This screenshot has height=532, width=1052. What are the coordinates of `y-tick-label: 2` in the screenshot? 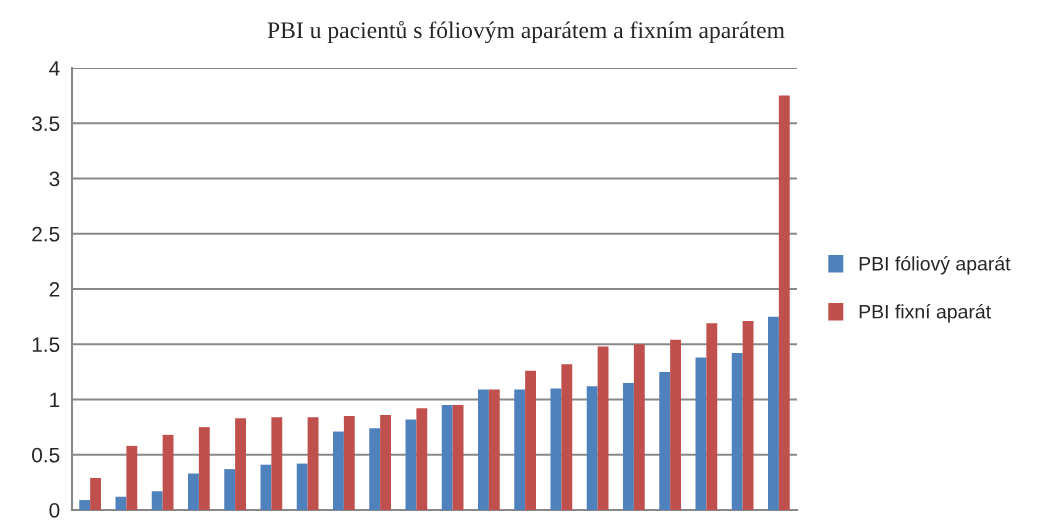 It's located at (54, 289).